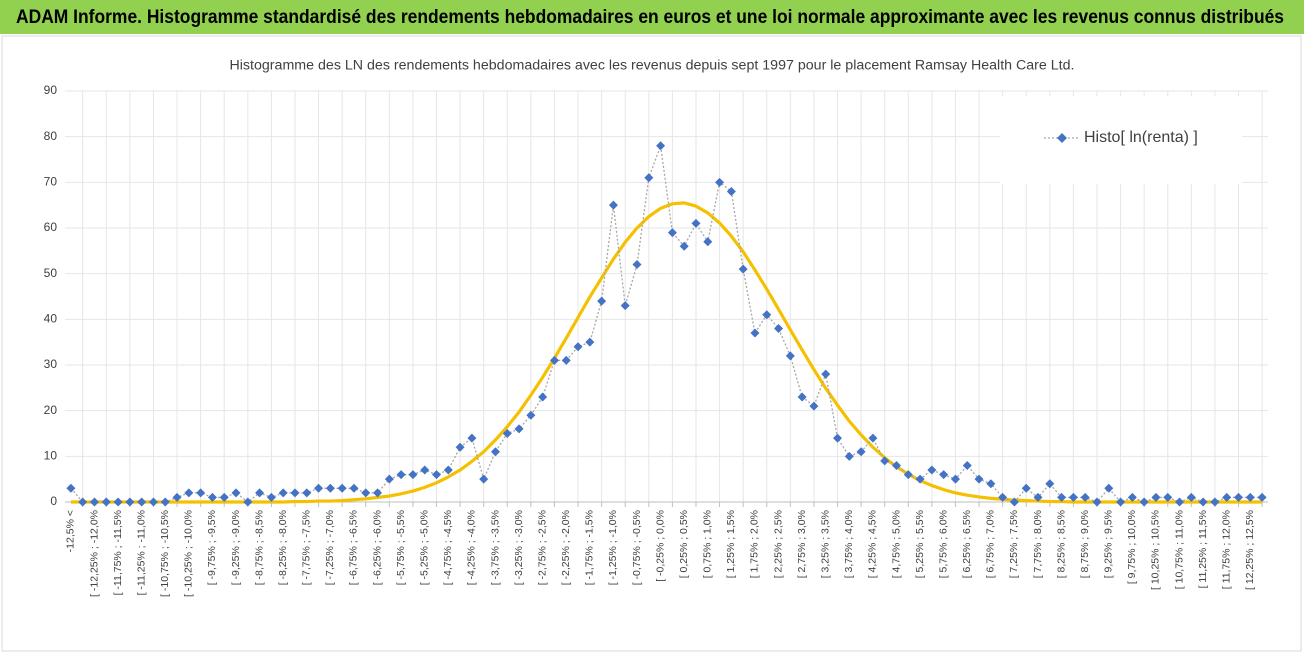  Describe the element at coordinates (495, 547) in the screenshot. I see `x-tick-label: [ -3,75% ; -3,5%` at that location.